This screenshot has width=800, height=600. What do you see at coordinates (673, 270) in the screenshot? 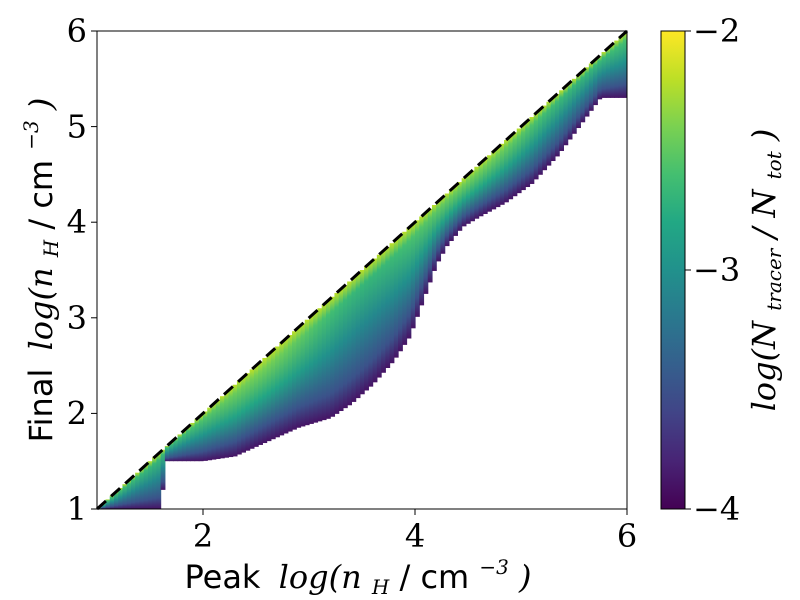
I see `colorbar` at bounding box center [673, 270].